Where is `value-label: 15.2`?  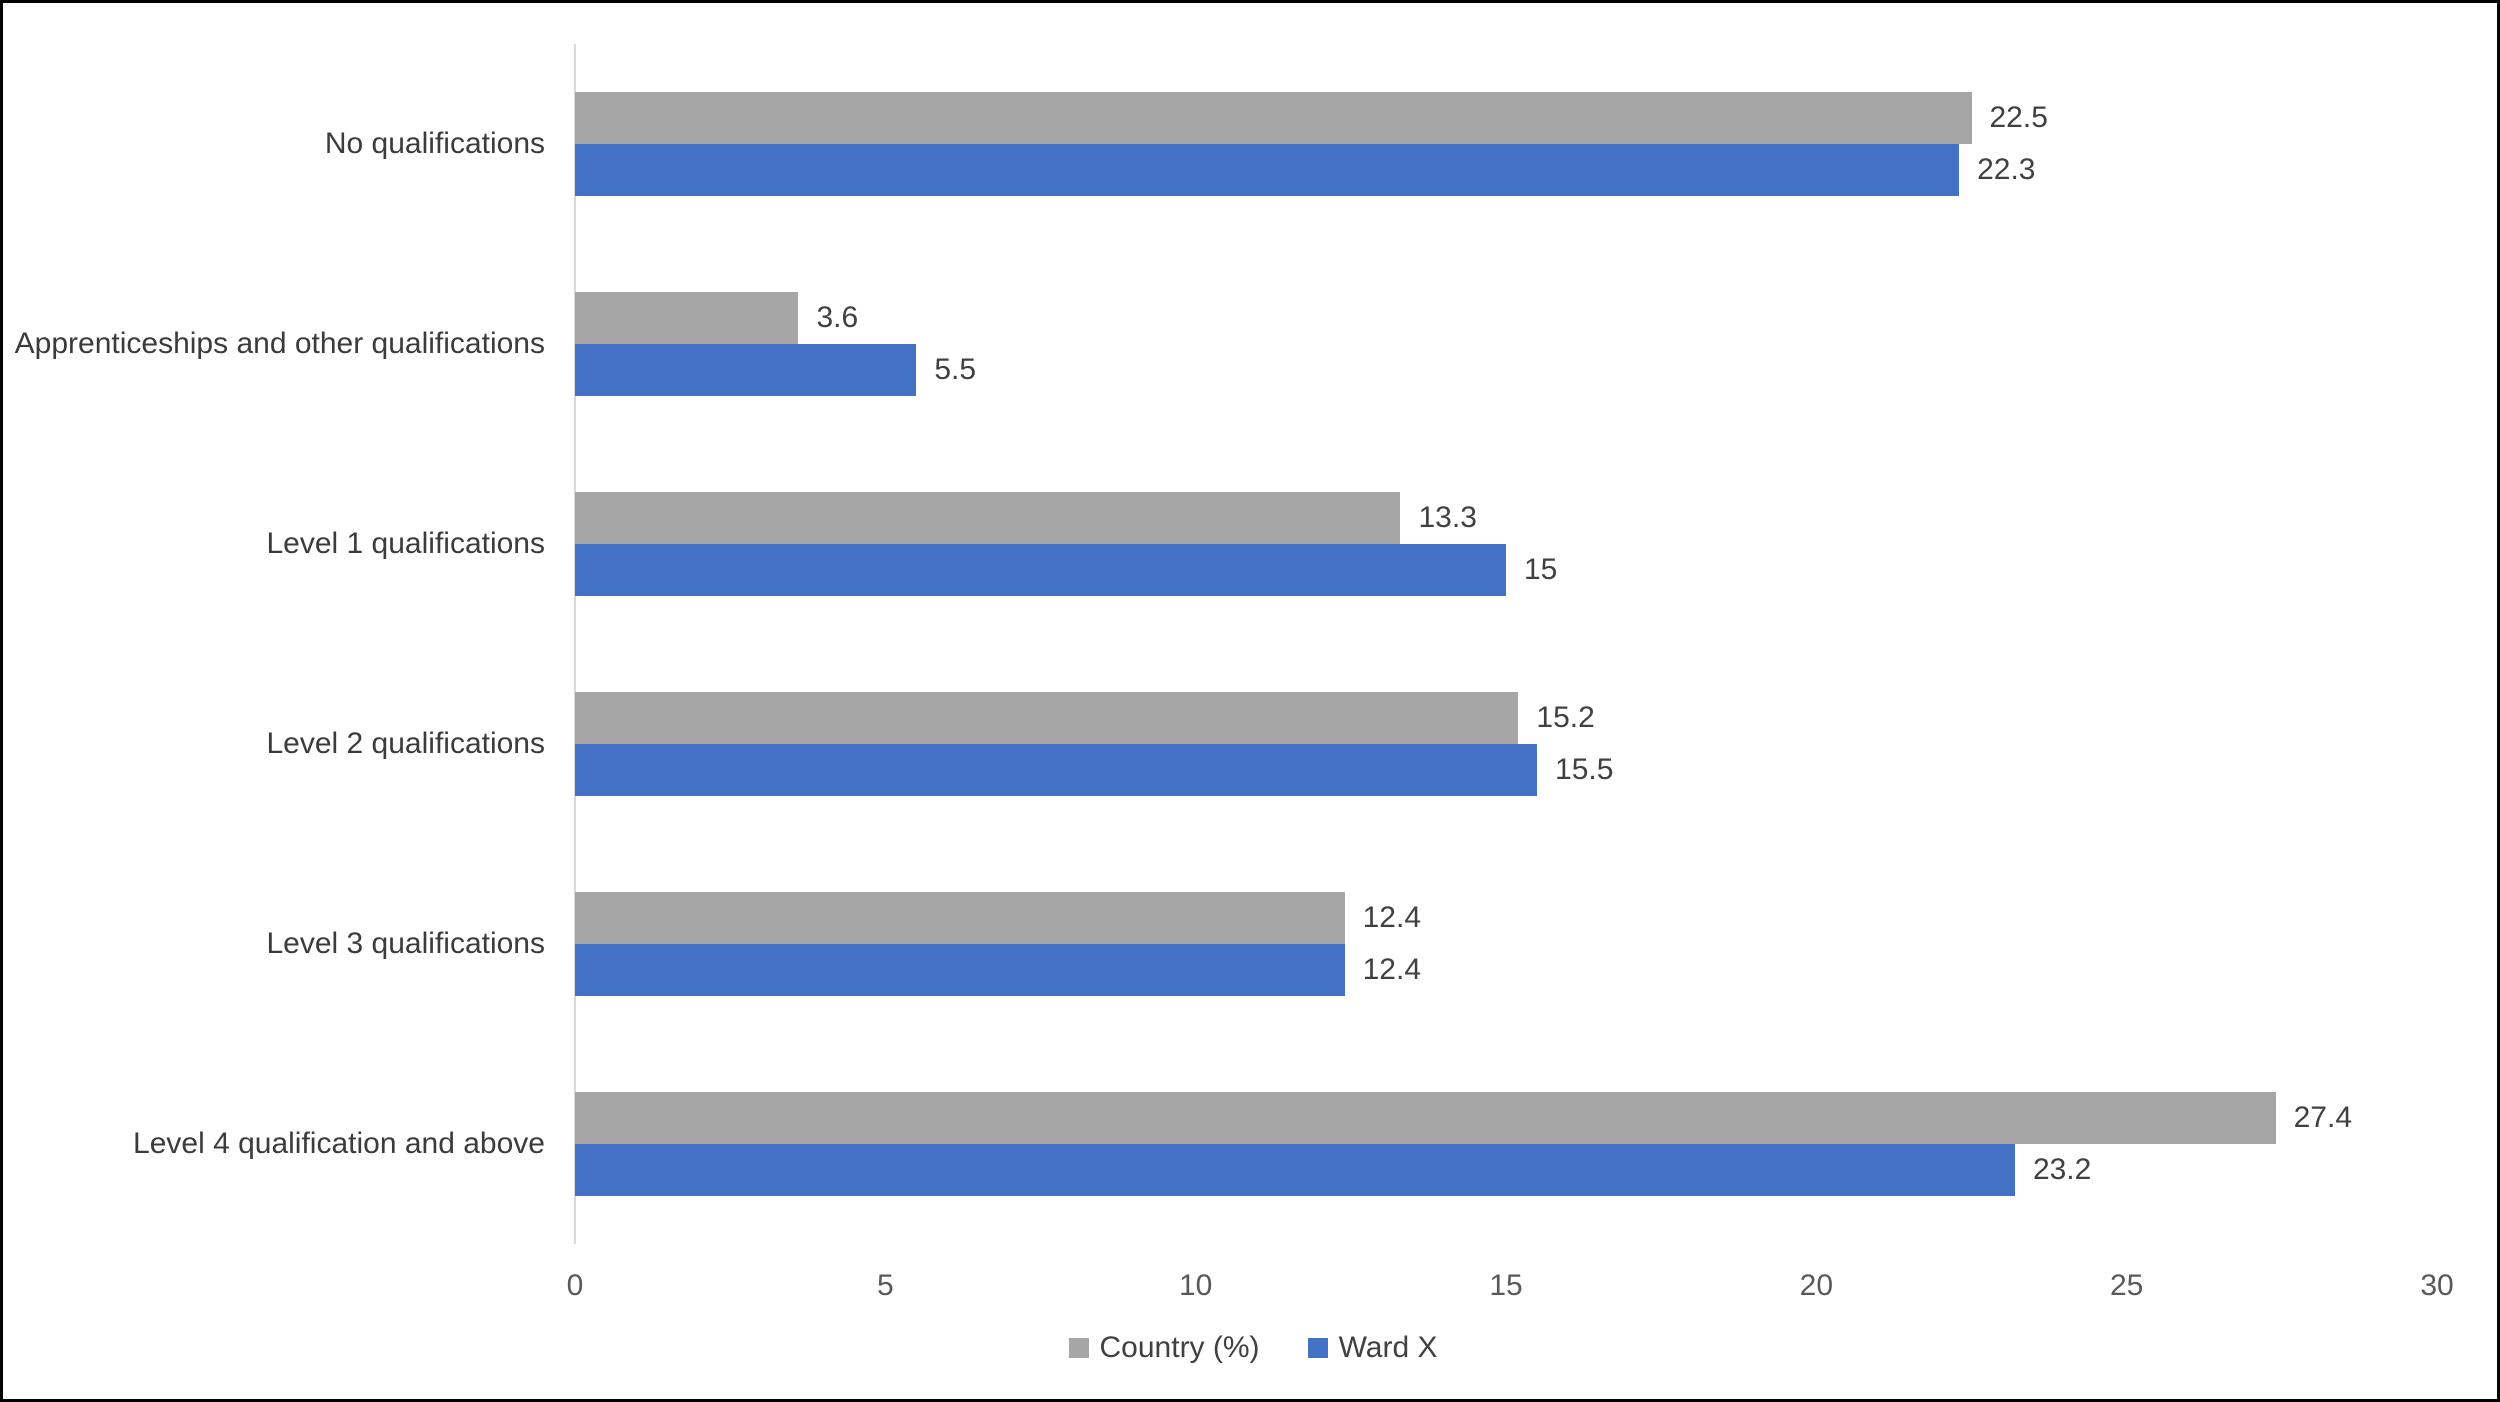
value-label: 15.2 is located at coordinates (1565, 717).